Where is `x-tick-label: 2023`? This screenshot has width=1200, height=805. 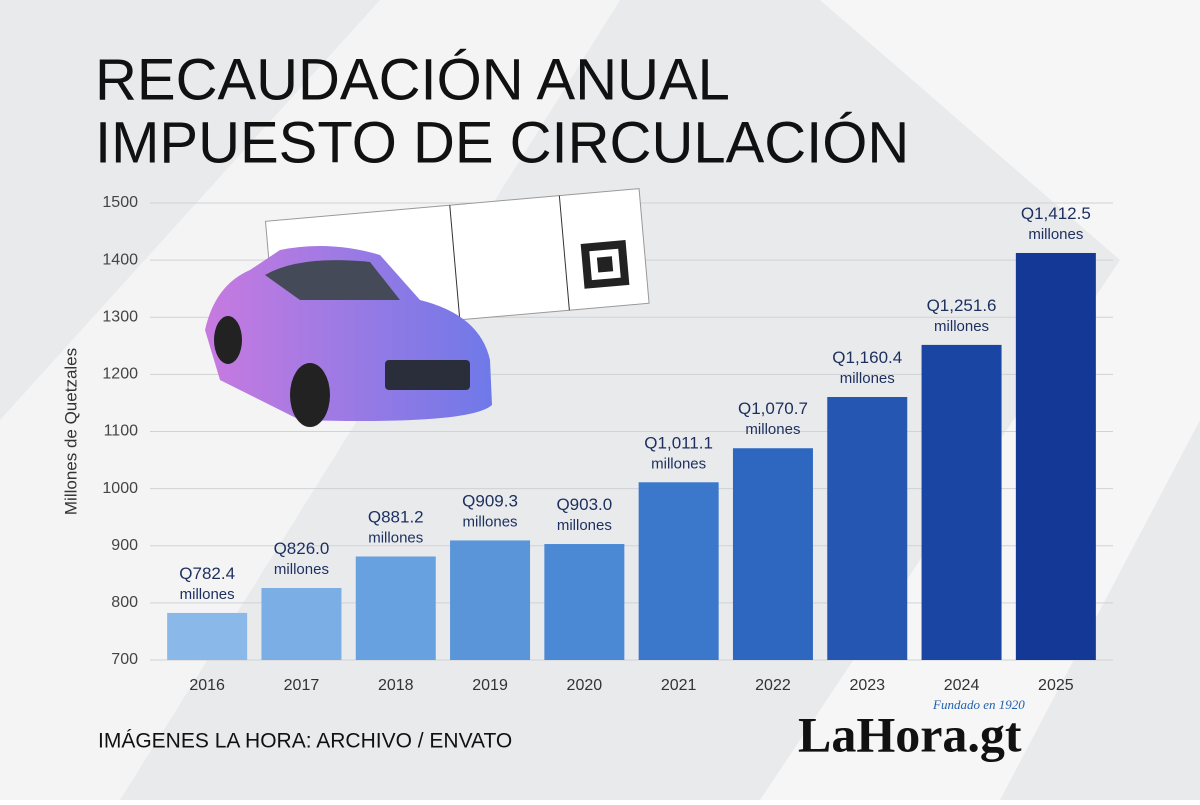
x-tick-label: 2023 is located at coordinates (867, 685).